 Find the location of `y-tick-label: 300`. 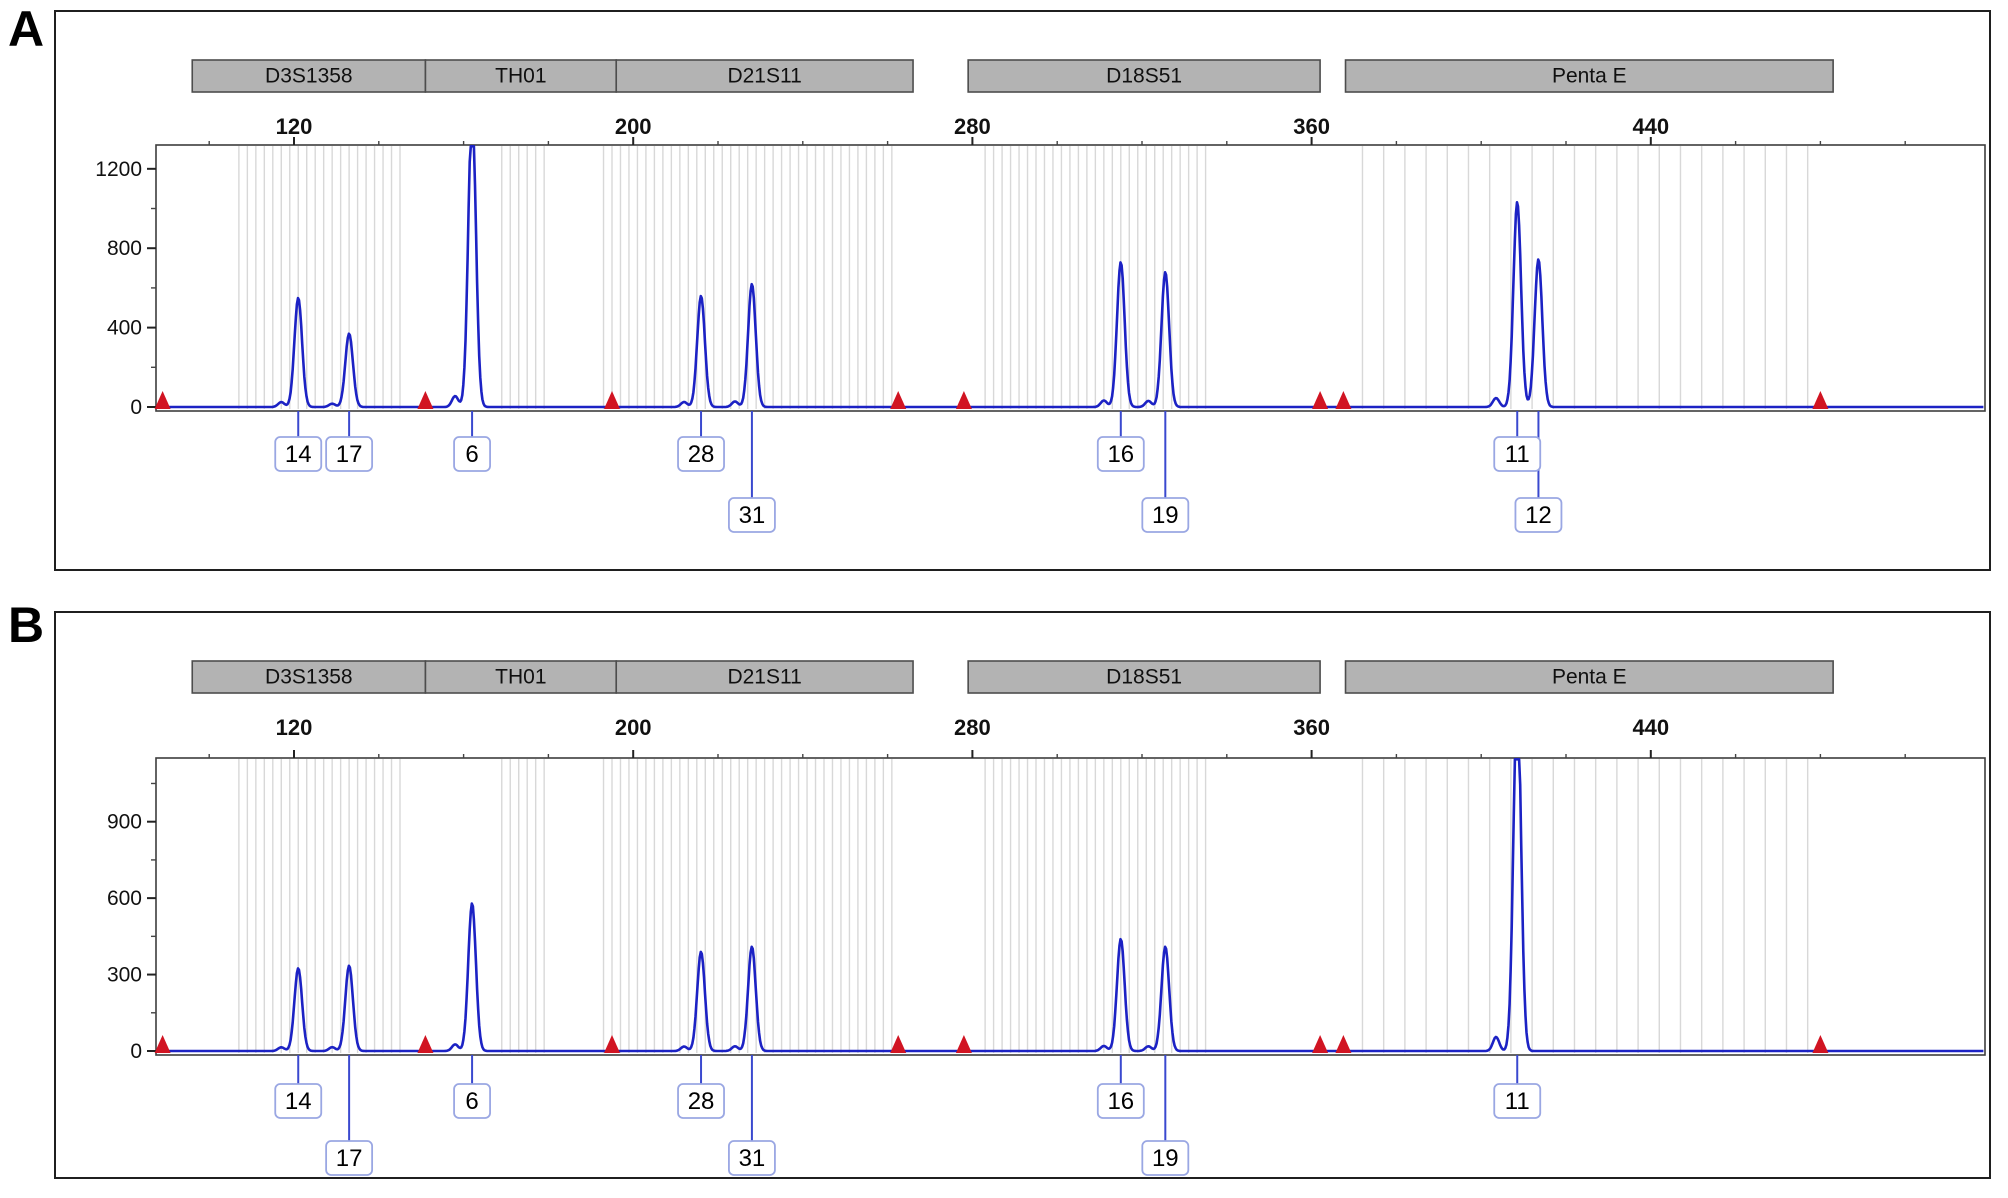

y-tick-label: 300 is located at coordinates (124, 975).